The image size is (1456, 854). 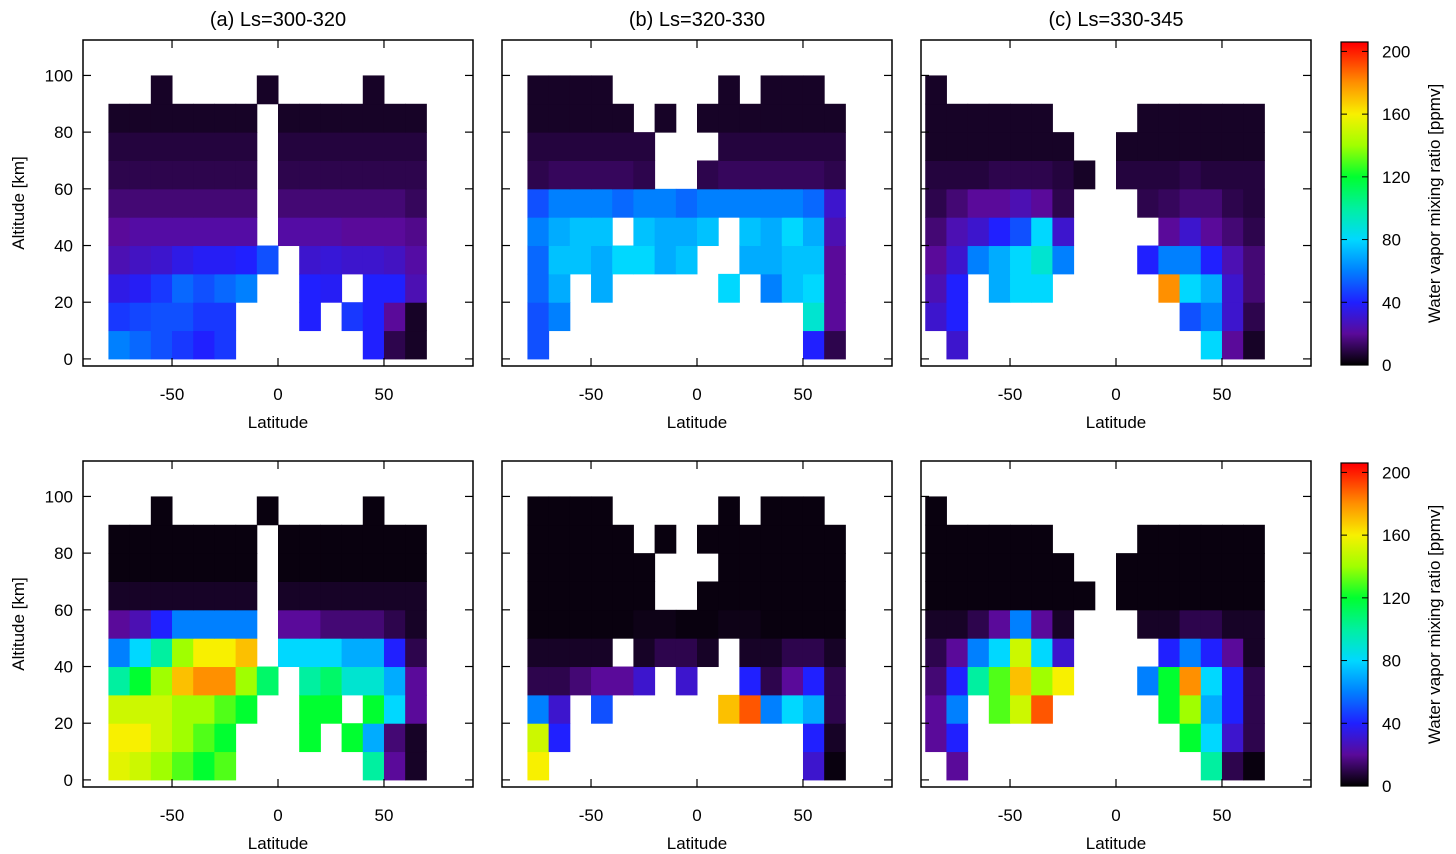 What do you see at coordinates (63, 723) in the screenshot?
I see `y-tick-label: 20` at bounding box center [63, 723].